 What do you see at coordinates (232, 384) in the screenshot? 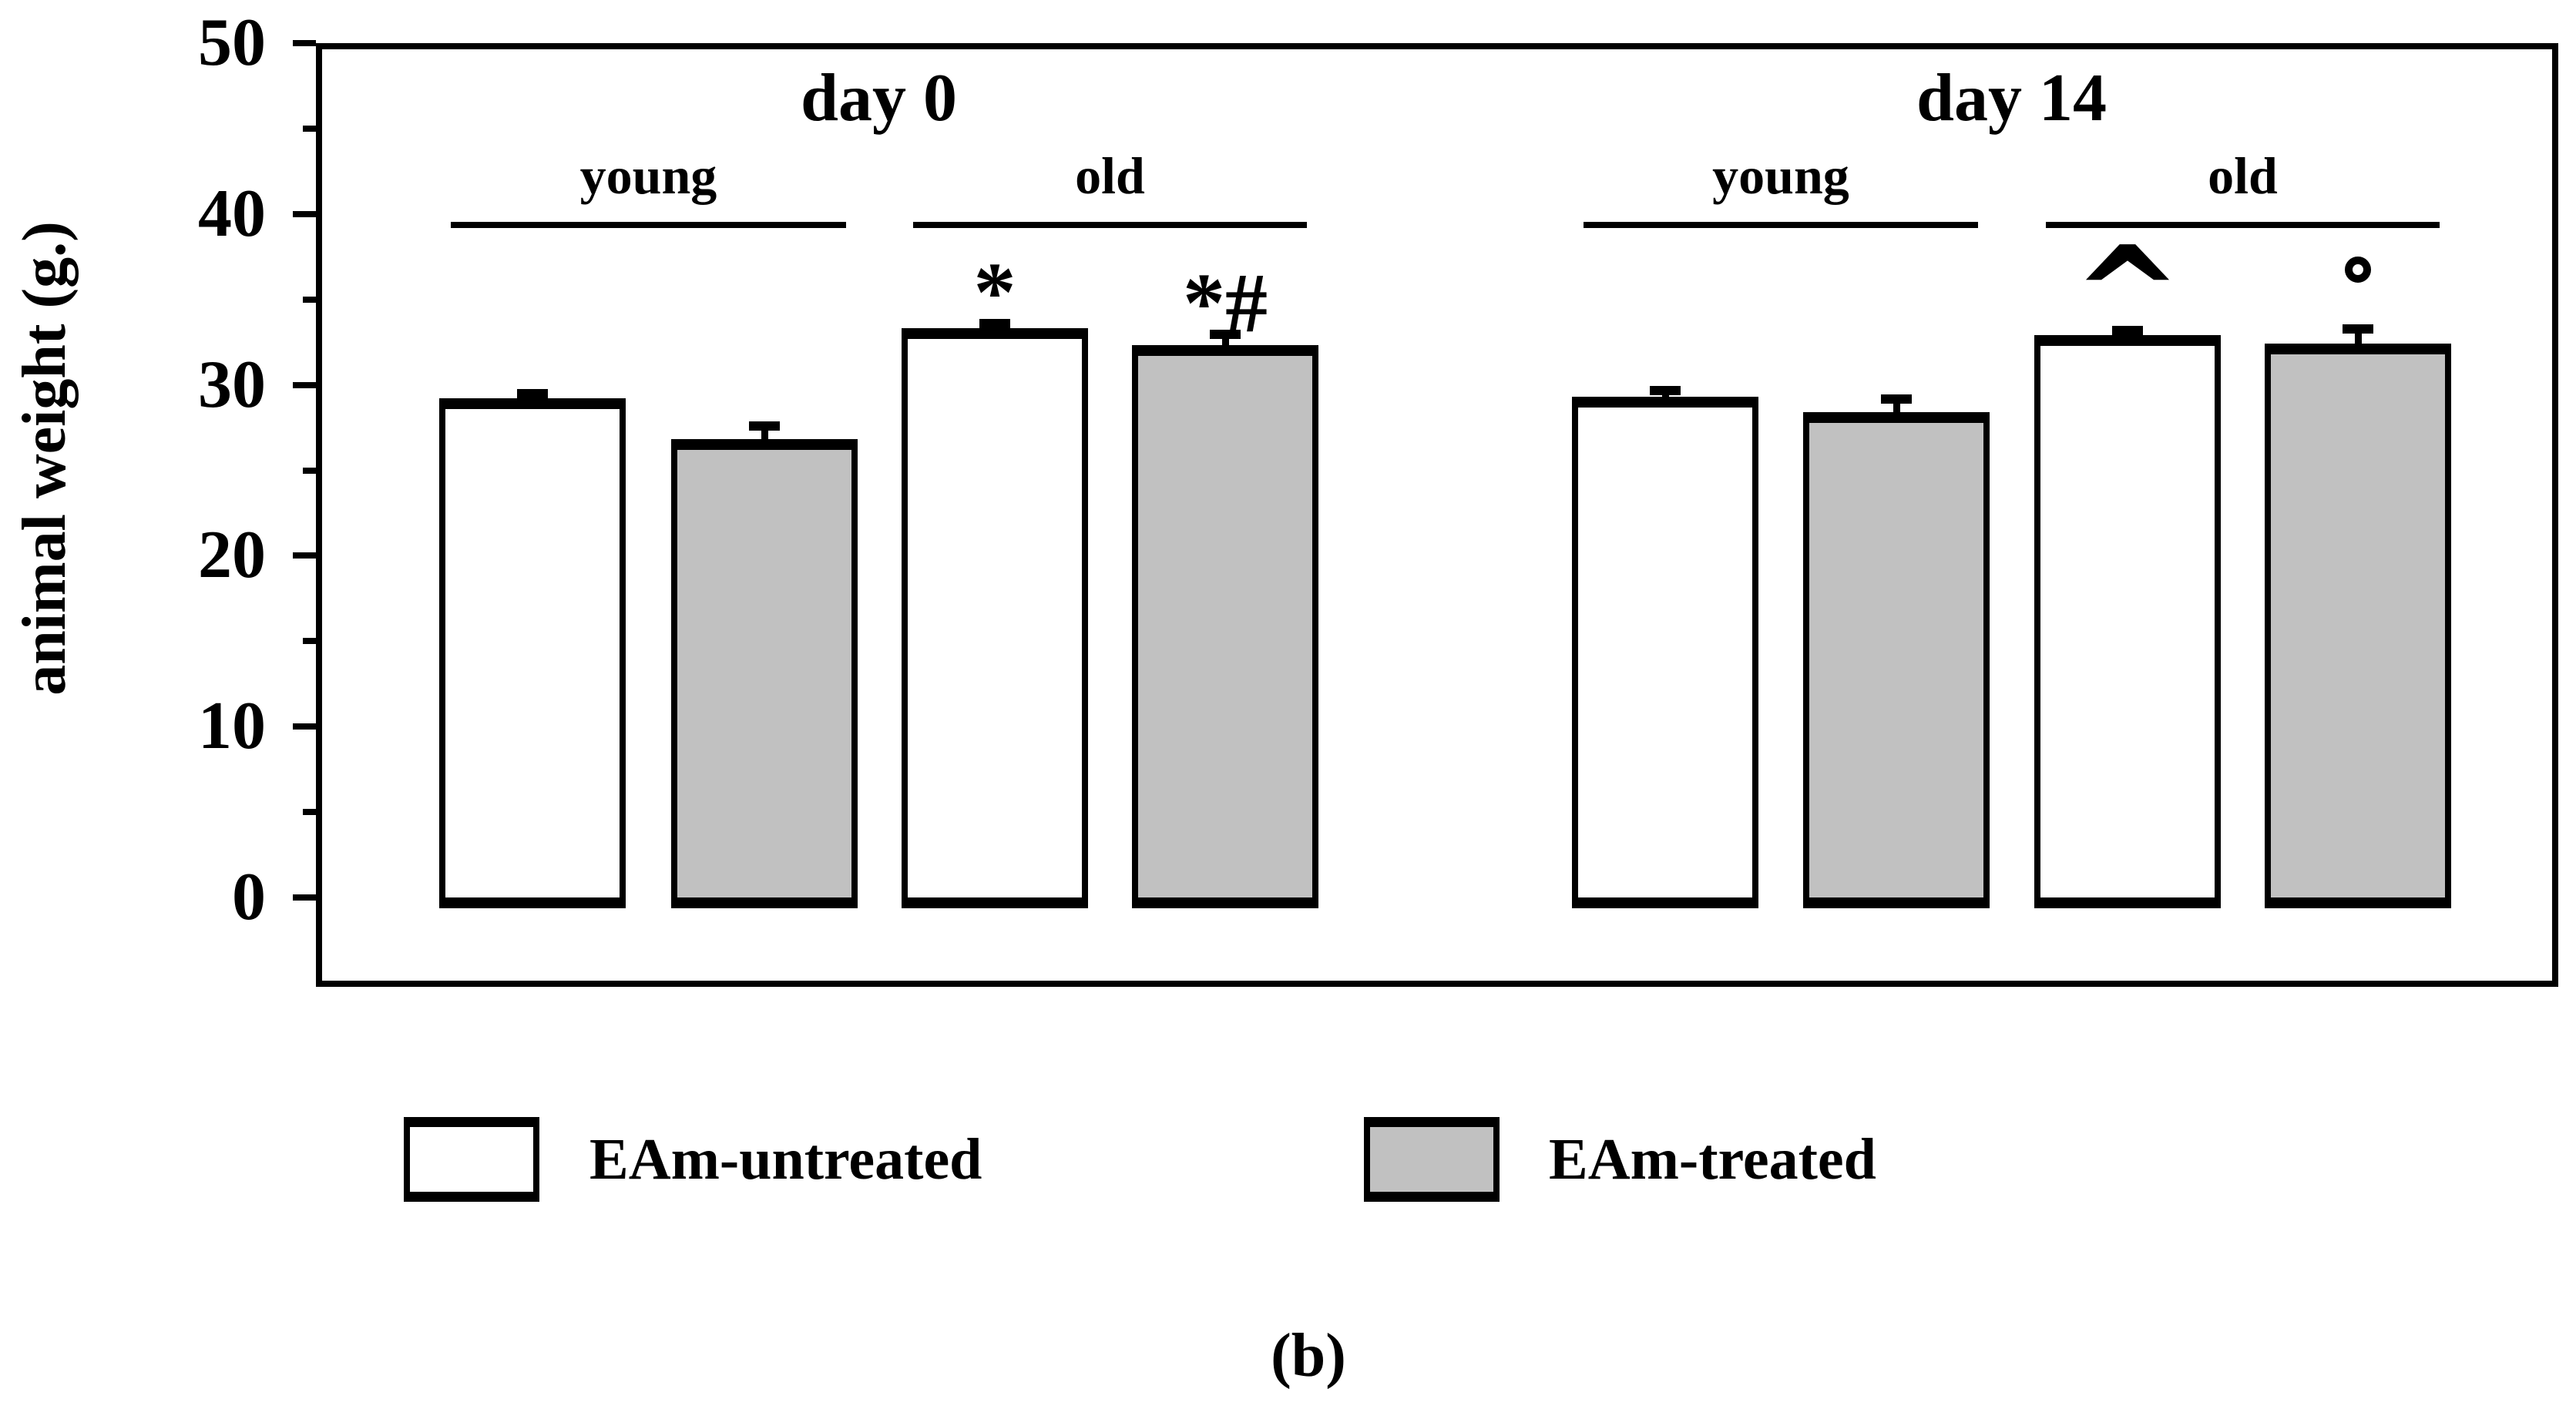
I see `y-axis-tick-label: 30` at bounding box center [232, 384].